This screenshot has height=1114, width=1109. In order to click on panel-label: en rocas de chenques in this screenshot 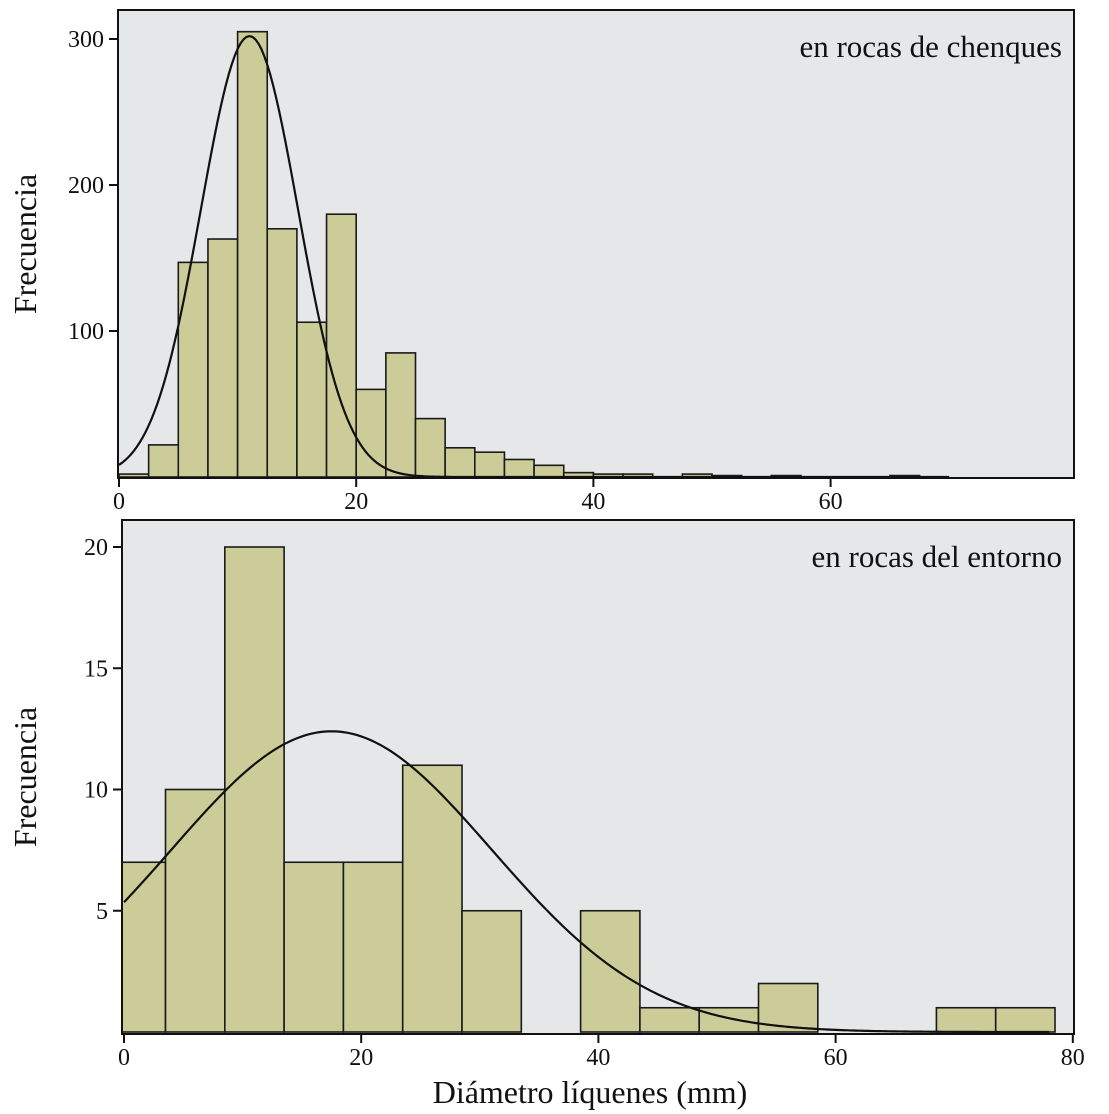, I will do `click(930, 46)`.